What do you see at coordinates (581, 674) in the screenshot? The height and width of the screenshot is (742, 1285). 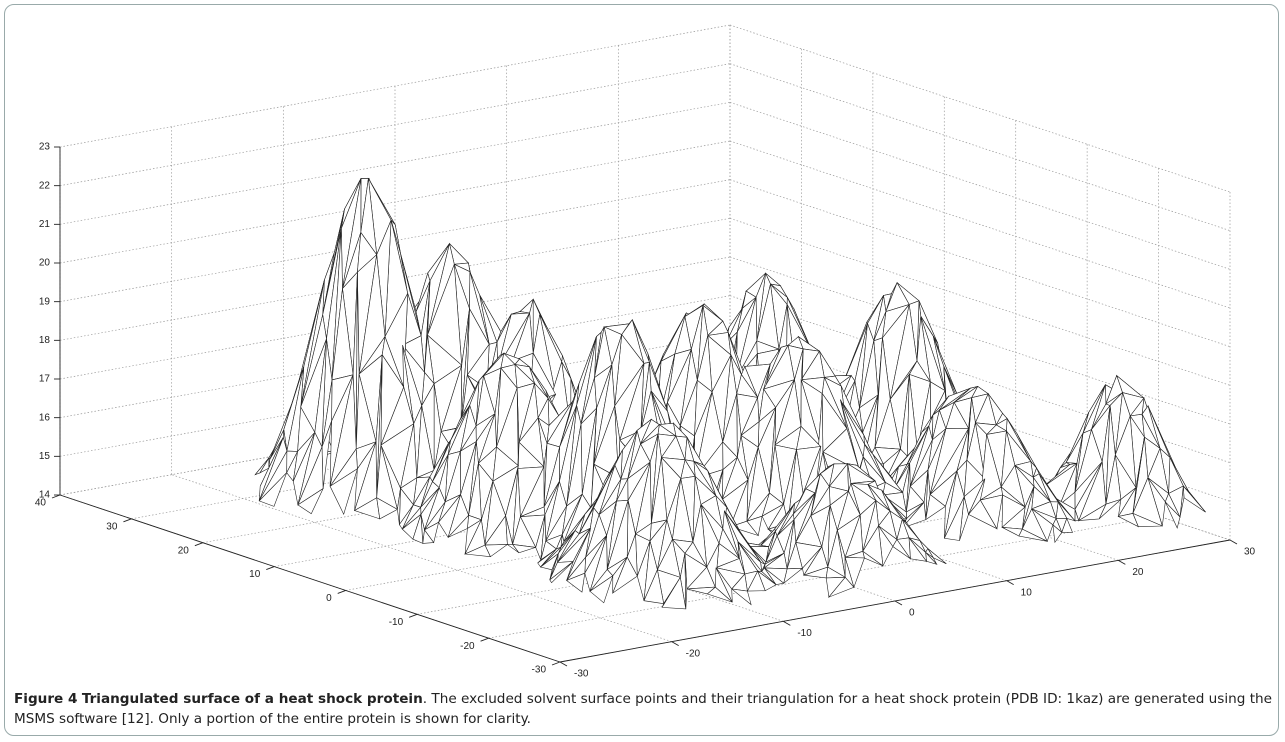 I see `x-tick-label: -30` at bounding box center [581, 674].